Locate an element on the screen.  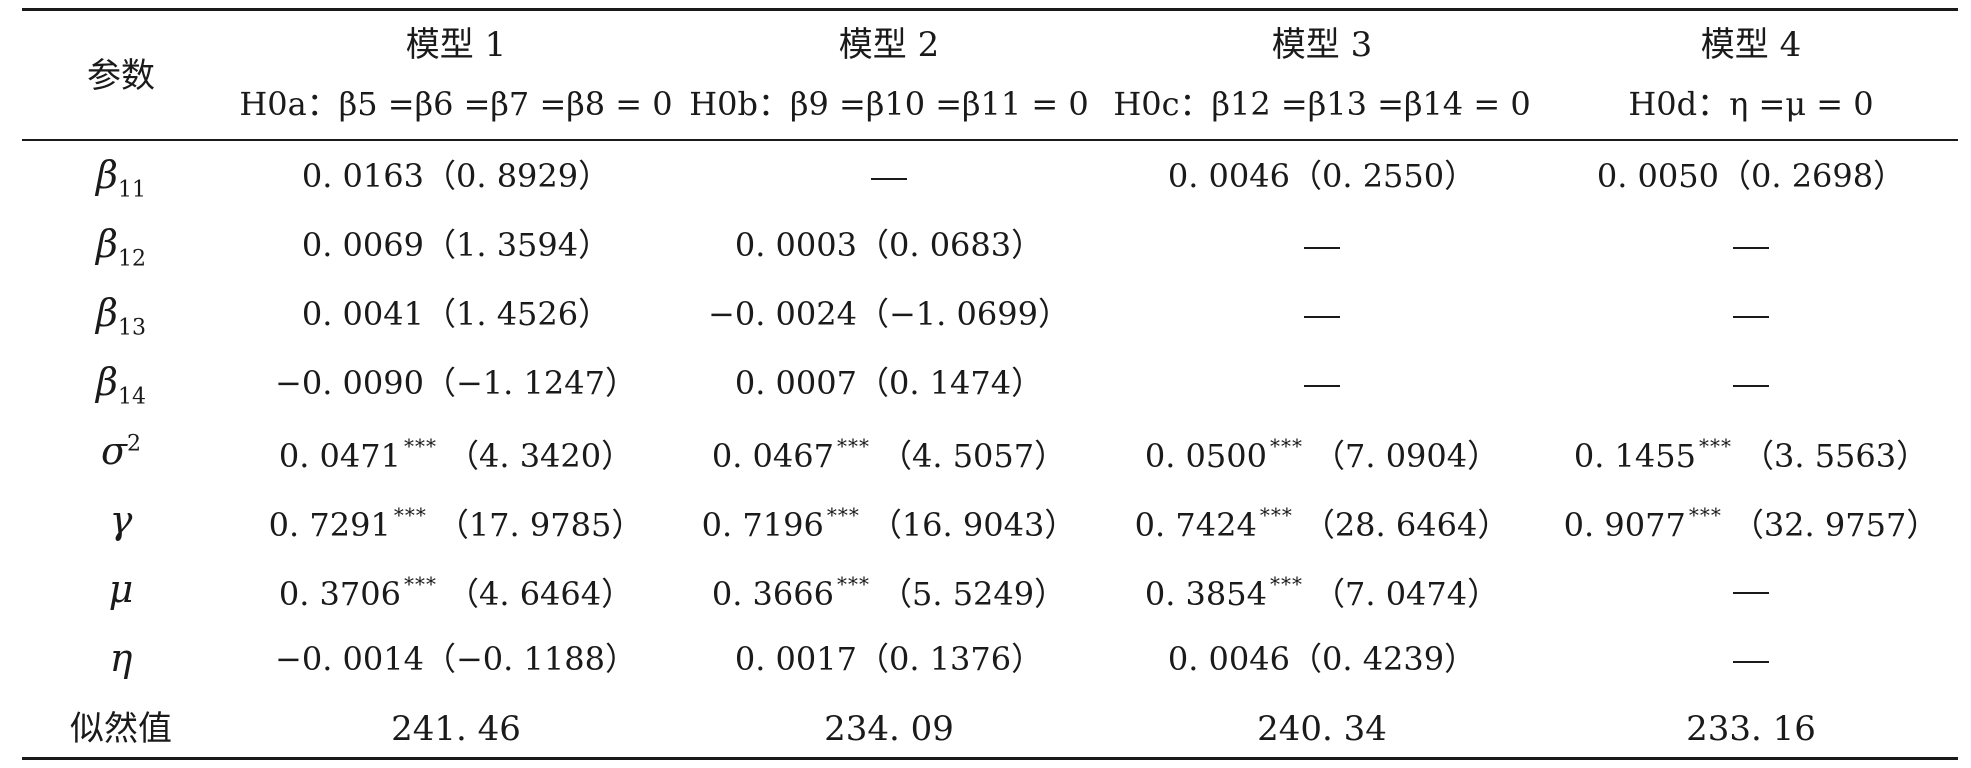
param-label: β12 is located at coordinates (121, 247).